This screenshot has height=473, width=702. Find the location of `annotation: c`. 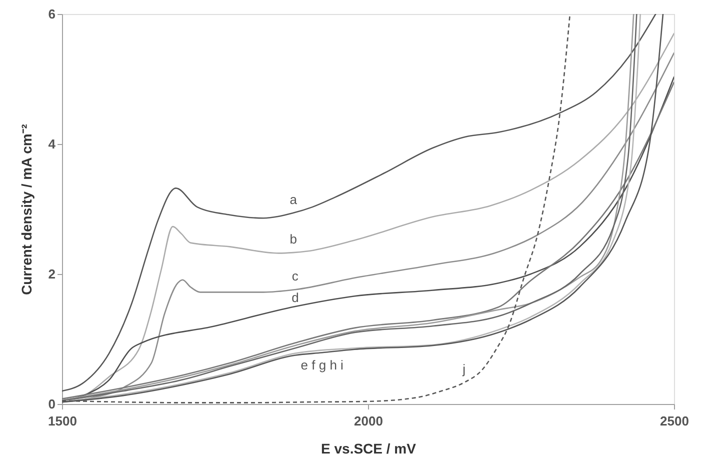

annotation: c is located at coordinates (295, 276).